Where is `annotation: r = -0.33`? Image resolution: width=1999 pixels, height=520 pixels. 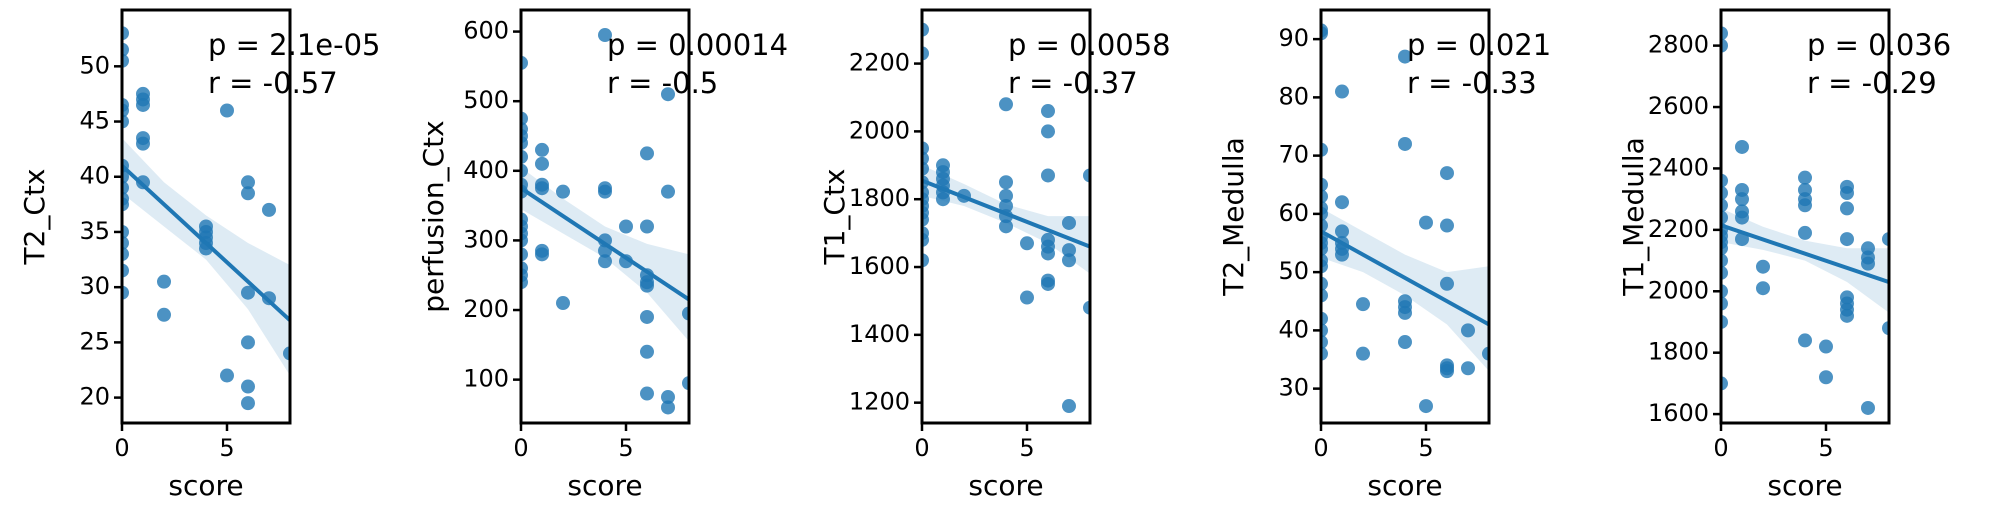 annotation: r = -0.33 is located at coordinates (1472, 83).